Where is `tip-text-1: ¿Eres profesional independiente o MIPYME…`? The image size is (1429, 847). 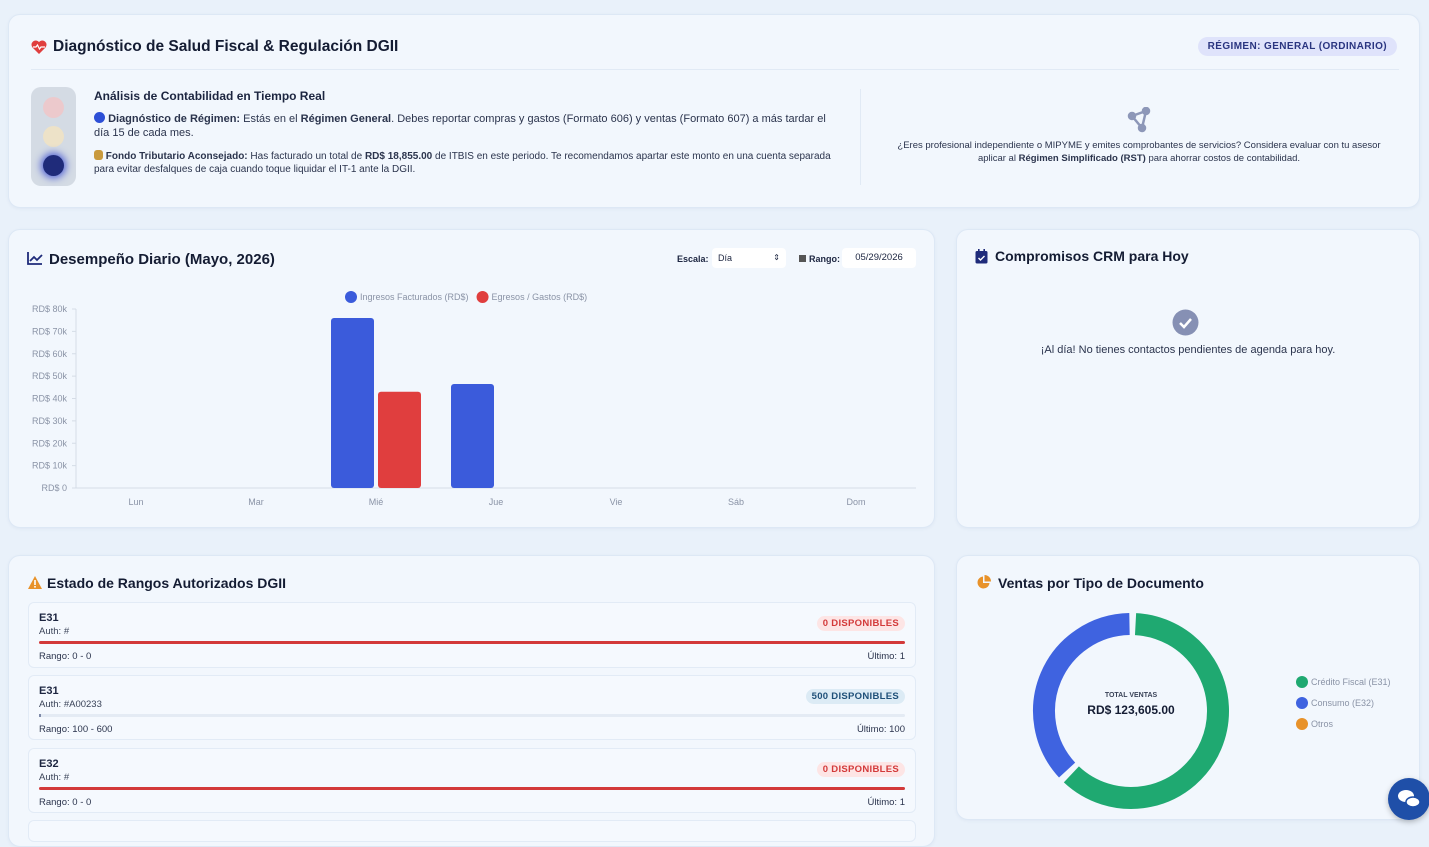
tip-text-1: ¿Eres profesional independiente o MIPYME… is located at coordinates (1139, 152).